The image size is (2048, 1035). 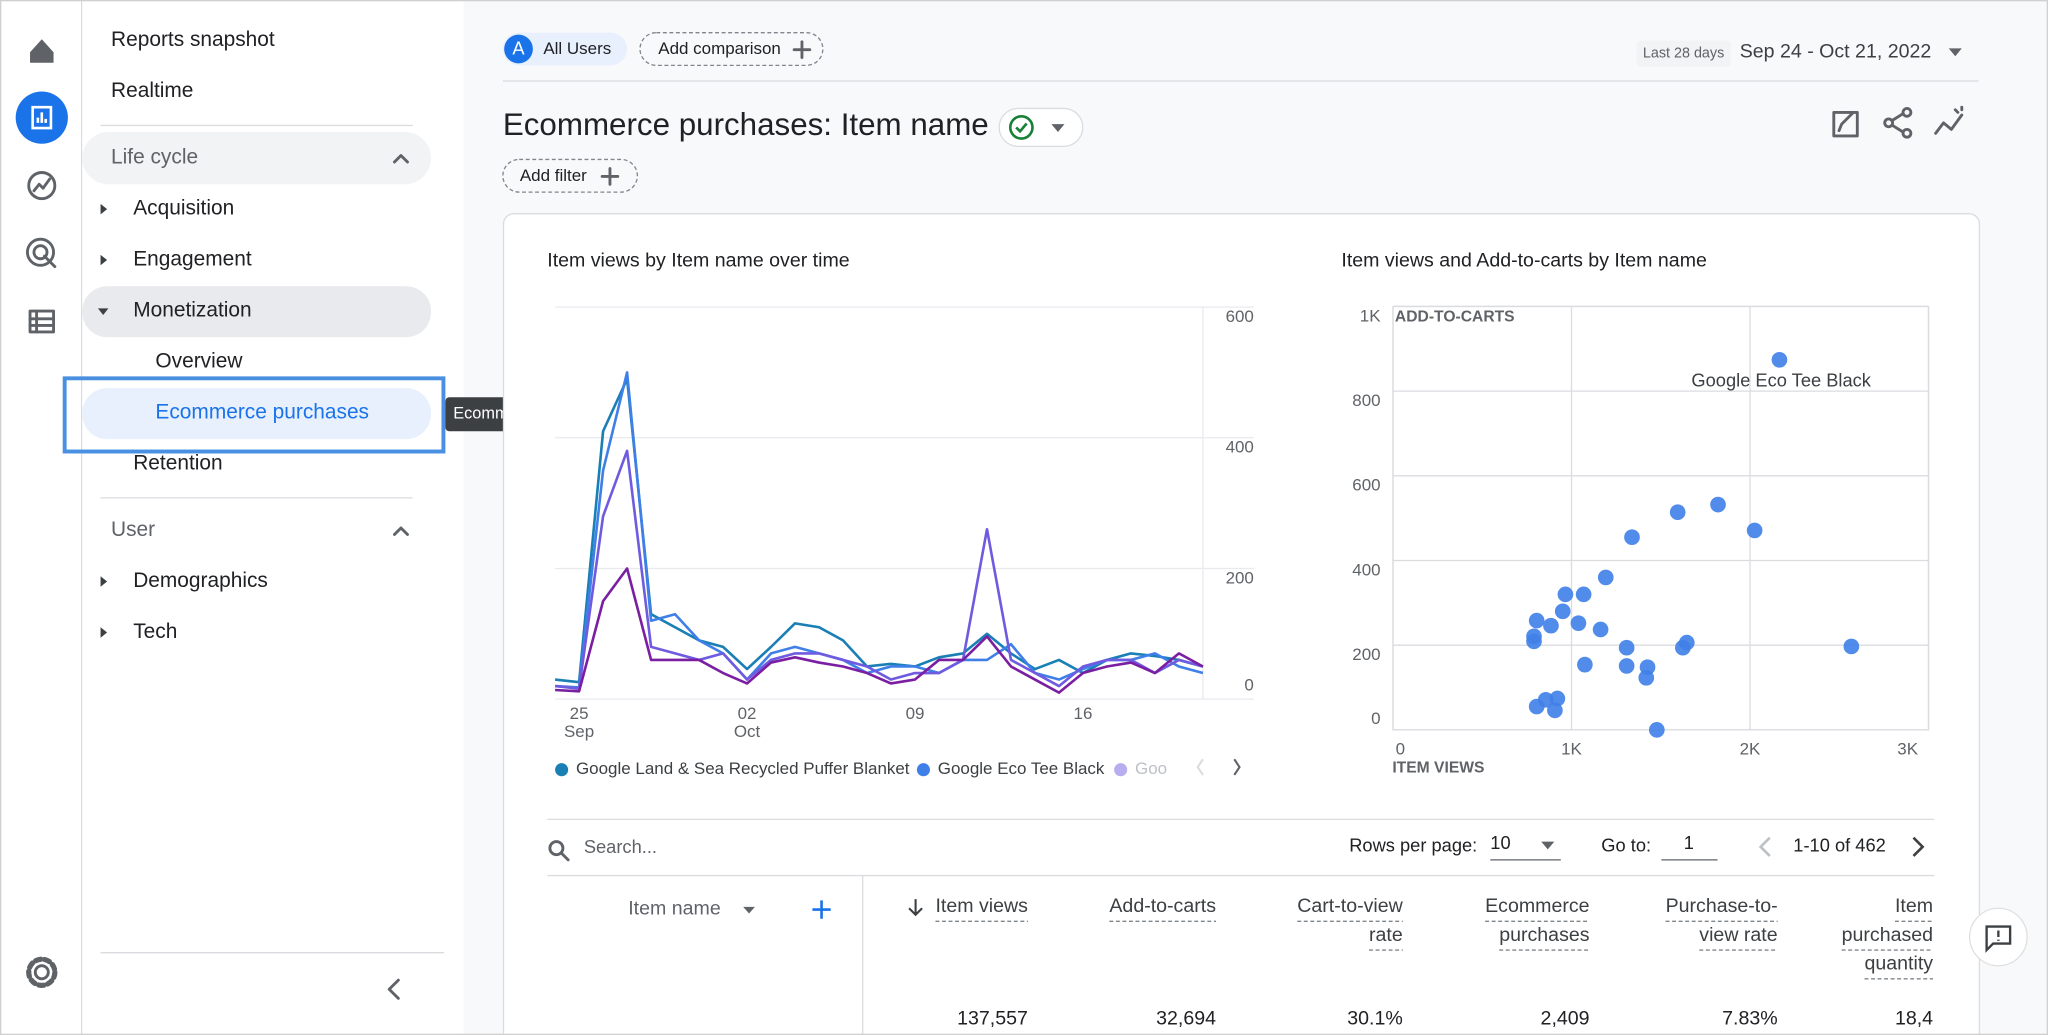 What do you see at coordinates (518, 47) in the screenshot?
I see `segment-badge-text: A` at bounding box center [518, 47].